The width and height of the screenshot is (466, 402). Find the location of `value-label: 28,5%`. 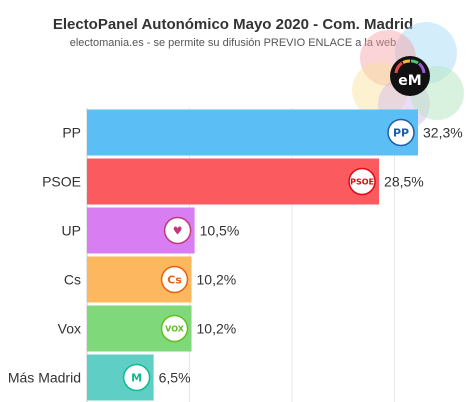

value-label: 28,5% is located at coordinates (404, 182).